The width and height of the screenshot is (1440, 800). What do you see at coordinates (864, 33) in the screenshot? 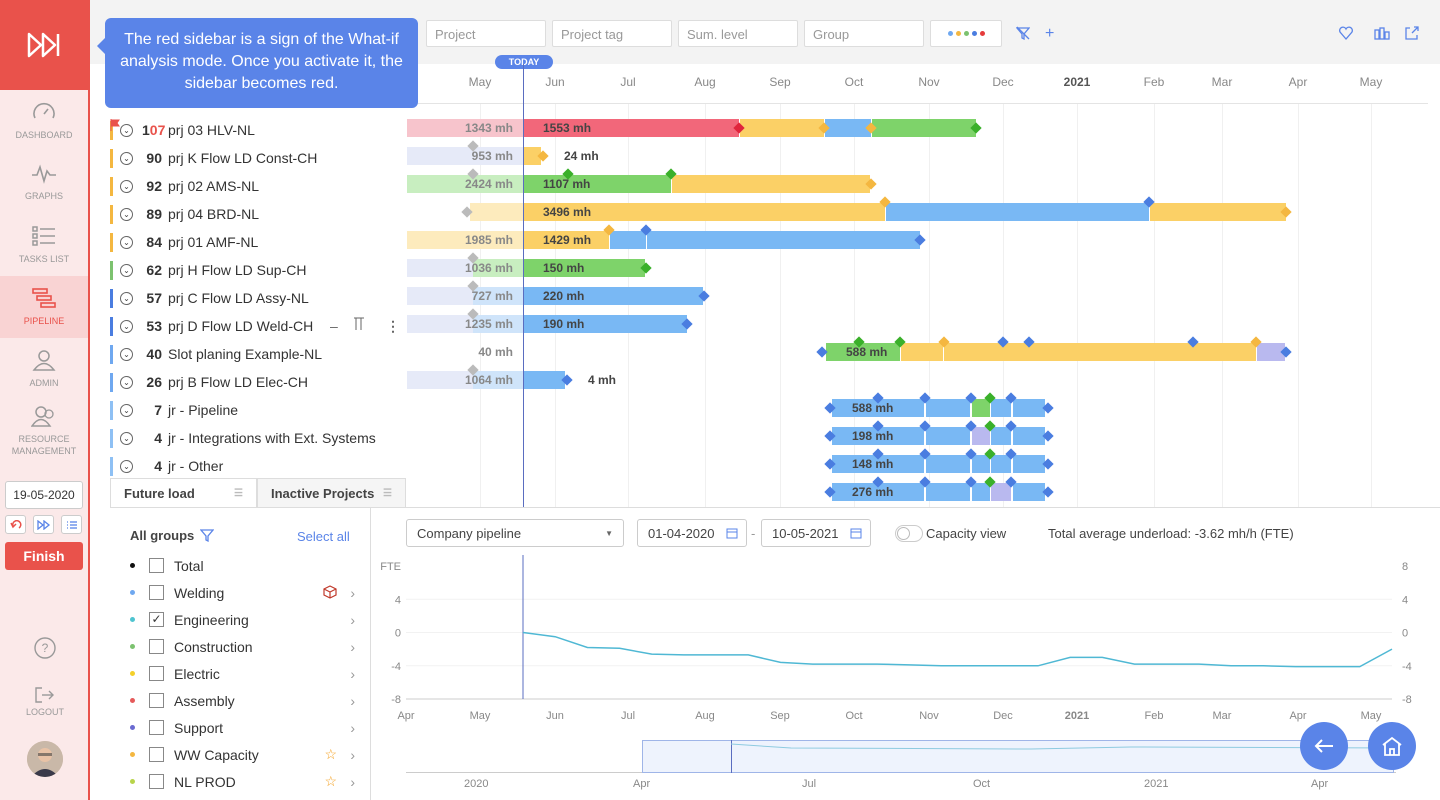
I see `group-filter: Group` at bounding box center [864, 33].